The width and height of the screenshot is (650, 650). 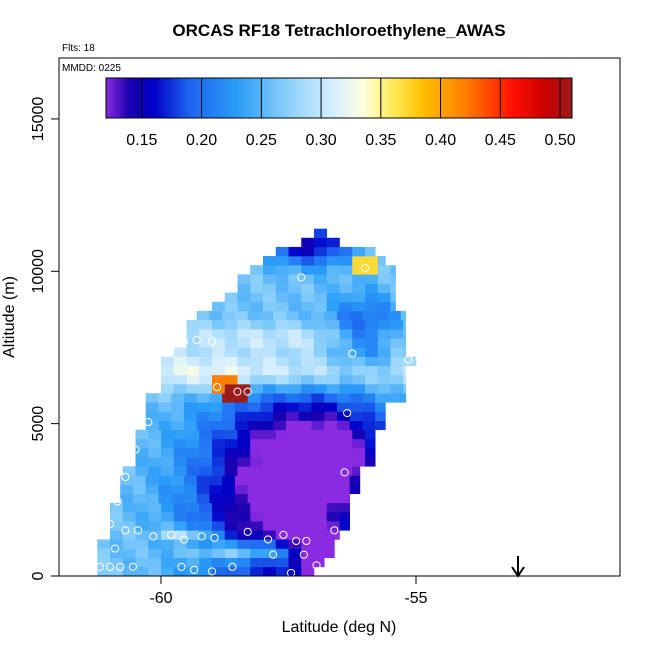 What do you see at coordinates (38, 119) in the screenshot?
I see `y-tick-label: 15000` at bounding box center [38, 119].